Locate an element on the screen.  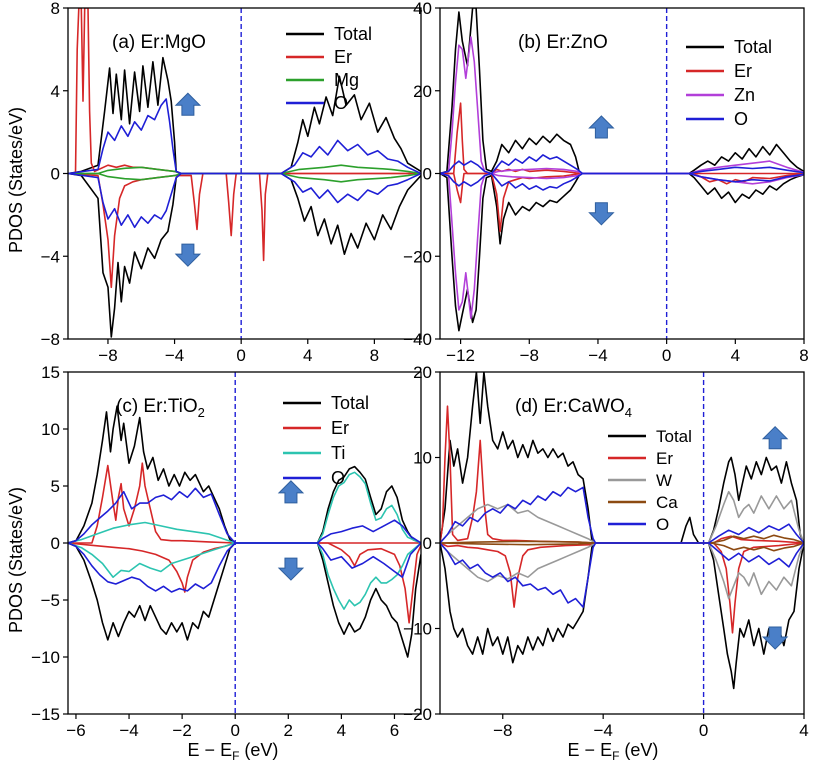
y-axis-label-bottom: PDOS (States/eV) is located at coordinates (16, 560).